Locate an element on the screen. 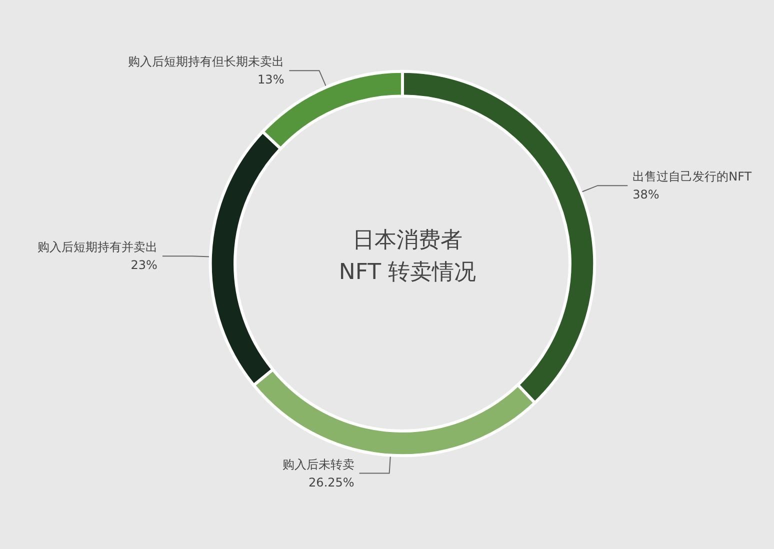 This screenshot has width=774, height=549. data-label: 38% is located at coordinates (646, 195).